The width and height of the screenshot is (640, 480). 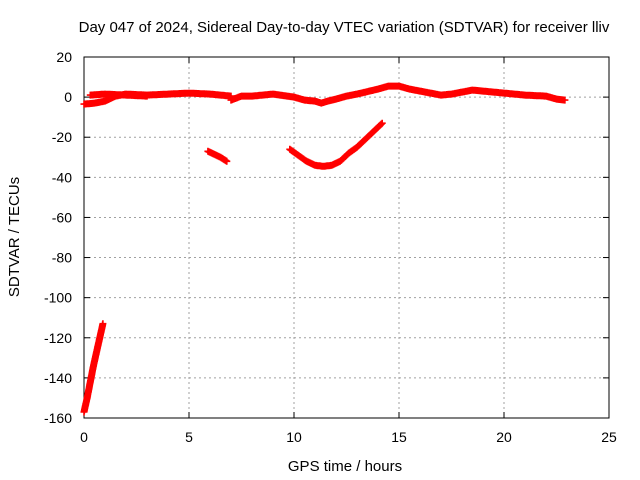 What do you see at coordinates (294, 437) in the screenshot?
I see `x-tick-label: 10` at bounding box center [294, 437].